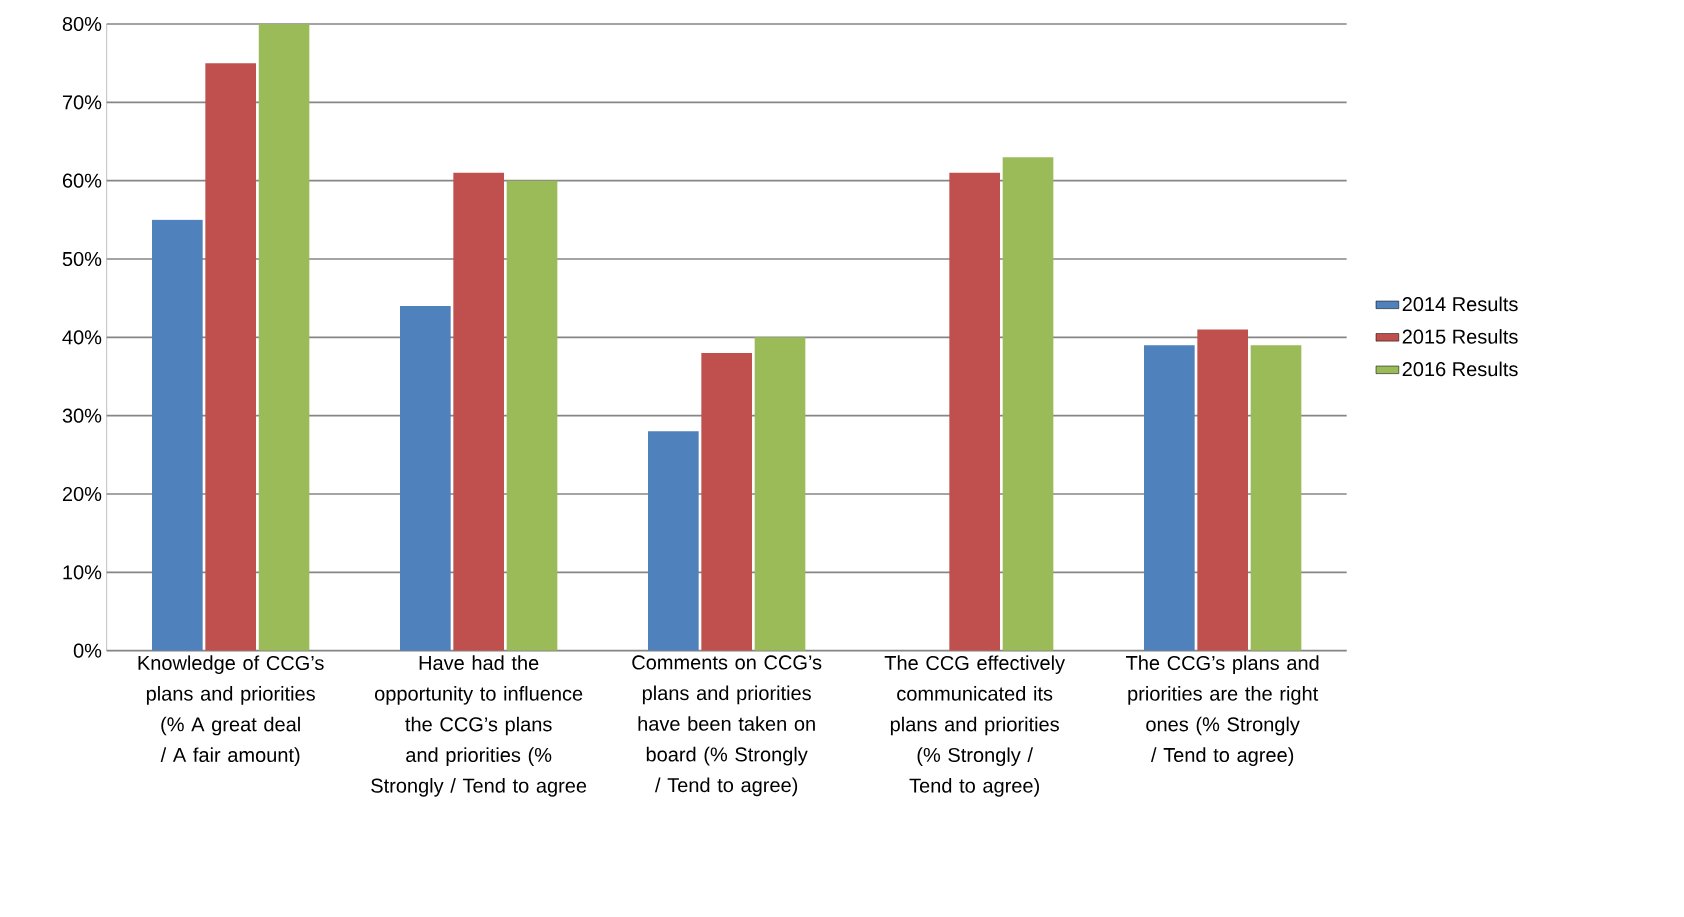 The image size is (1684, 917). Describe the element at coordinates (1222, 710) in the screenshot. I see `x-tick-label: The CCG’s plans and priorities are the right ones (% Strongly / Tend to agree)` at that location.